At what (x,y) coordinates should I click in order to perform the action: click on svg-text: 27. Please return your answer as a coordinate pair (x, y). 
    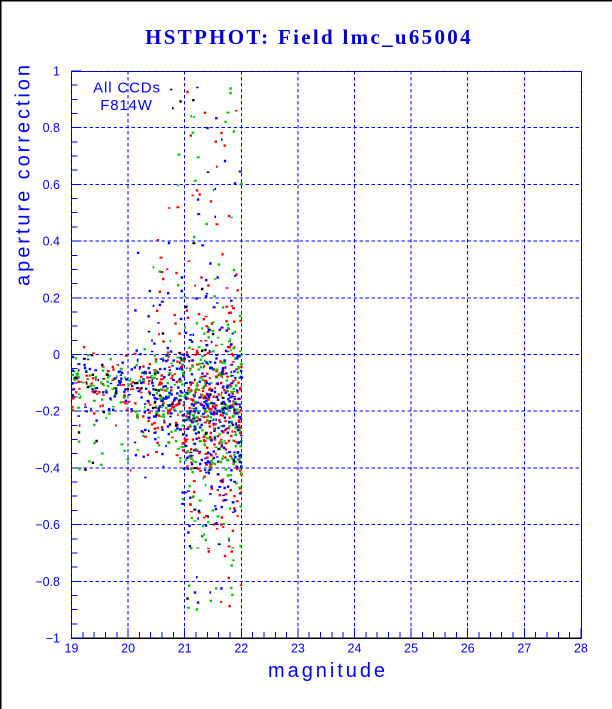
    Looking at the image, I should click on (524, 649).